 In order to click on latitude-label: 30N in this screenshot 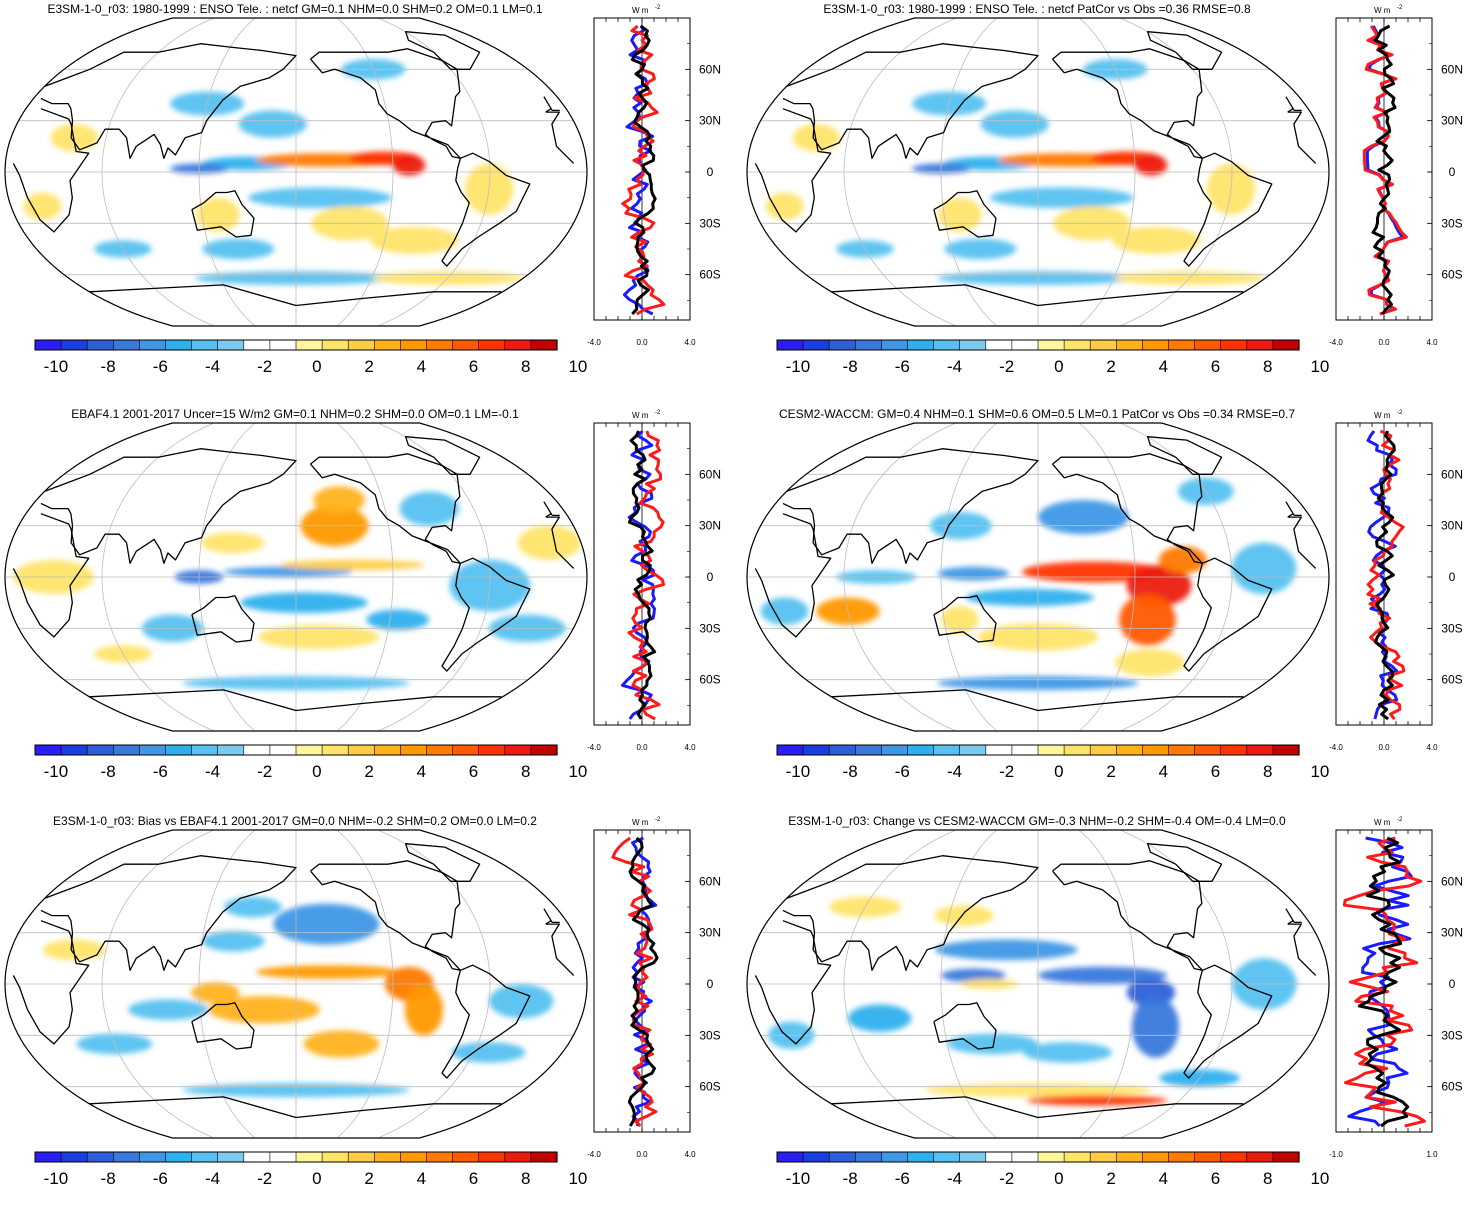, I will do `click(710, 526)`.